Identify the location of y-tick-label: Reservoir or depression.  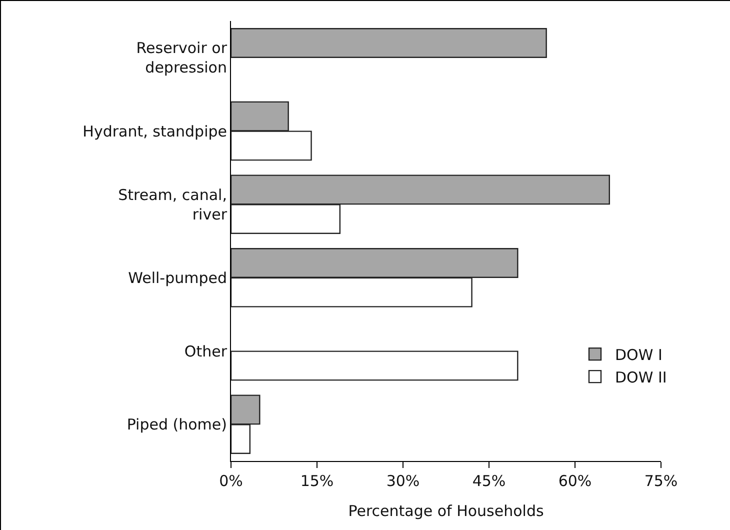
(182, 58).